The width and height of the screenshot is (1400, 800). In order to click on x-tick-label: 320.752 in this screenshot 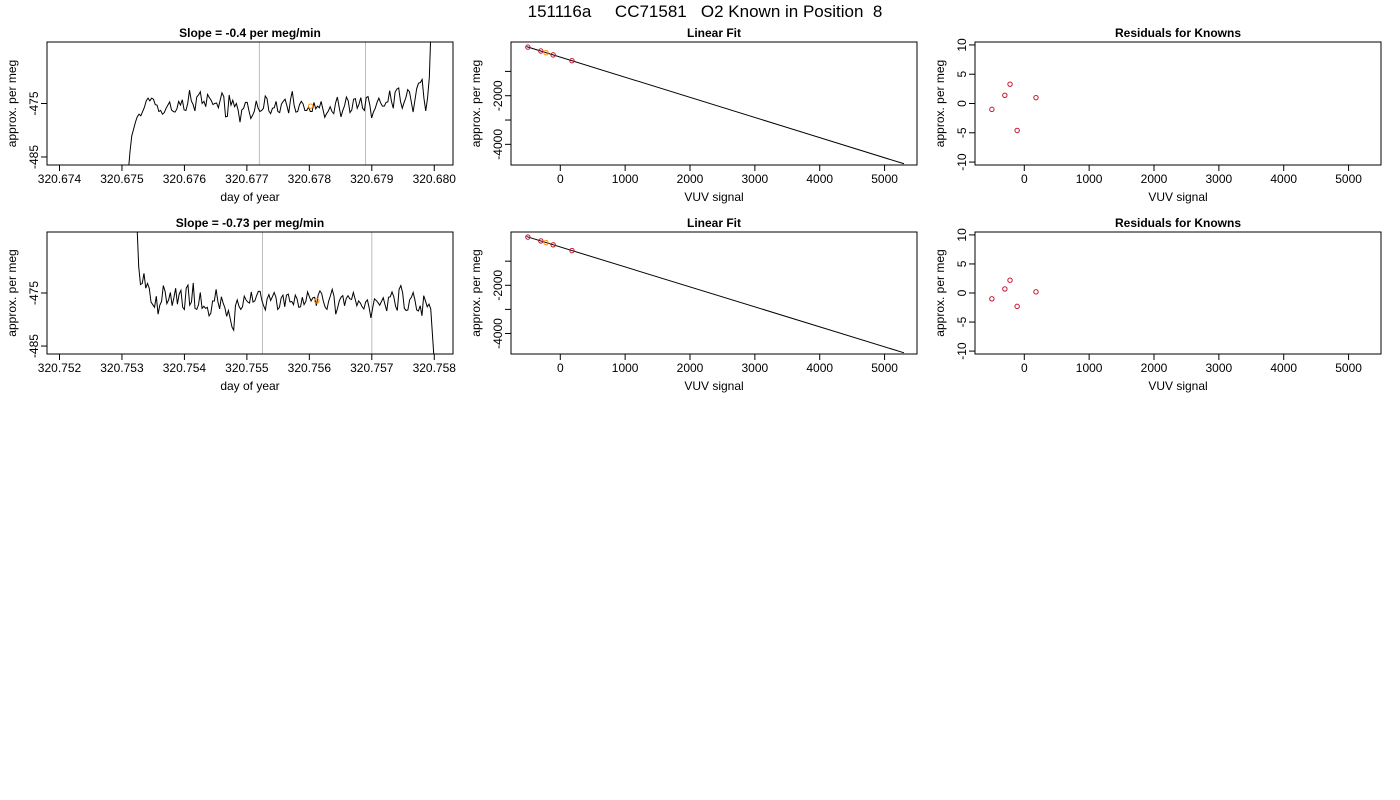, I will do `click(60, 368)`.